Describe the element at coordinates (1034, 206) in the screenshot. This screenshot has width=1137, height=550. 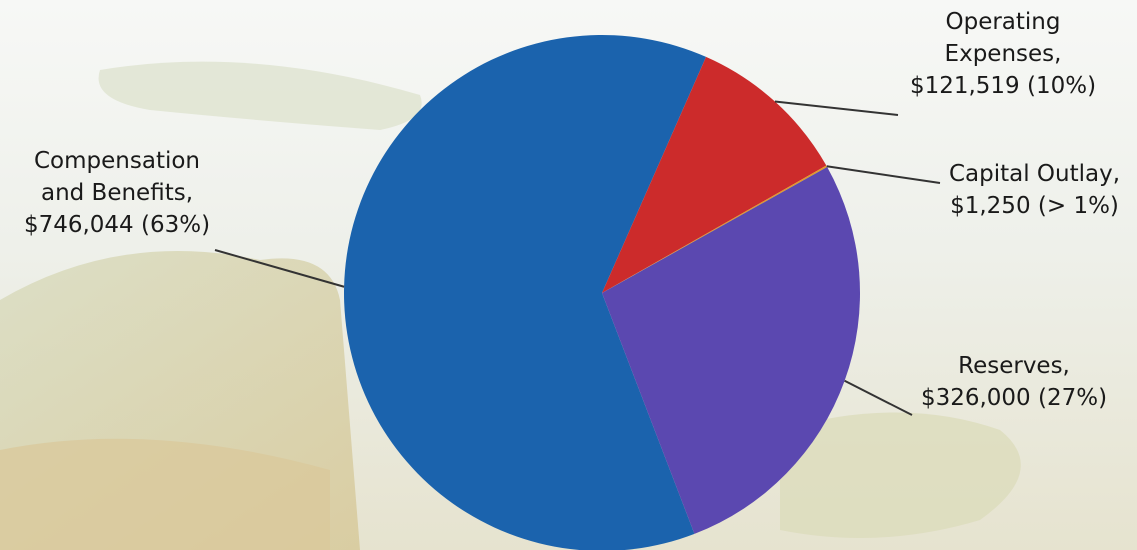
I see `label-capital-value: $1,250 (> 1%)` at that location.